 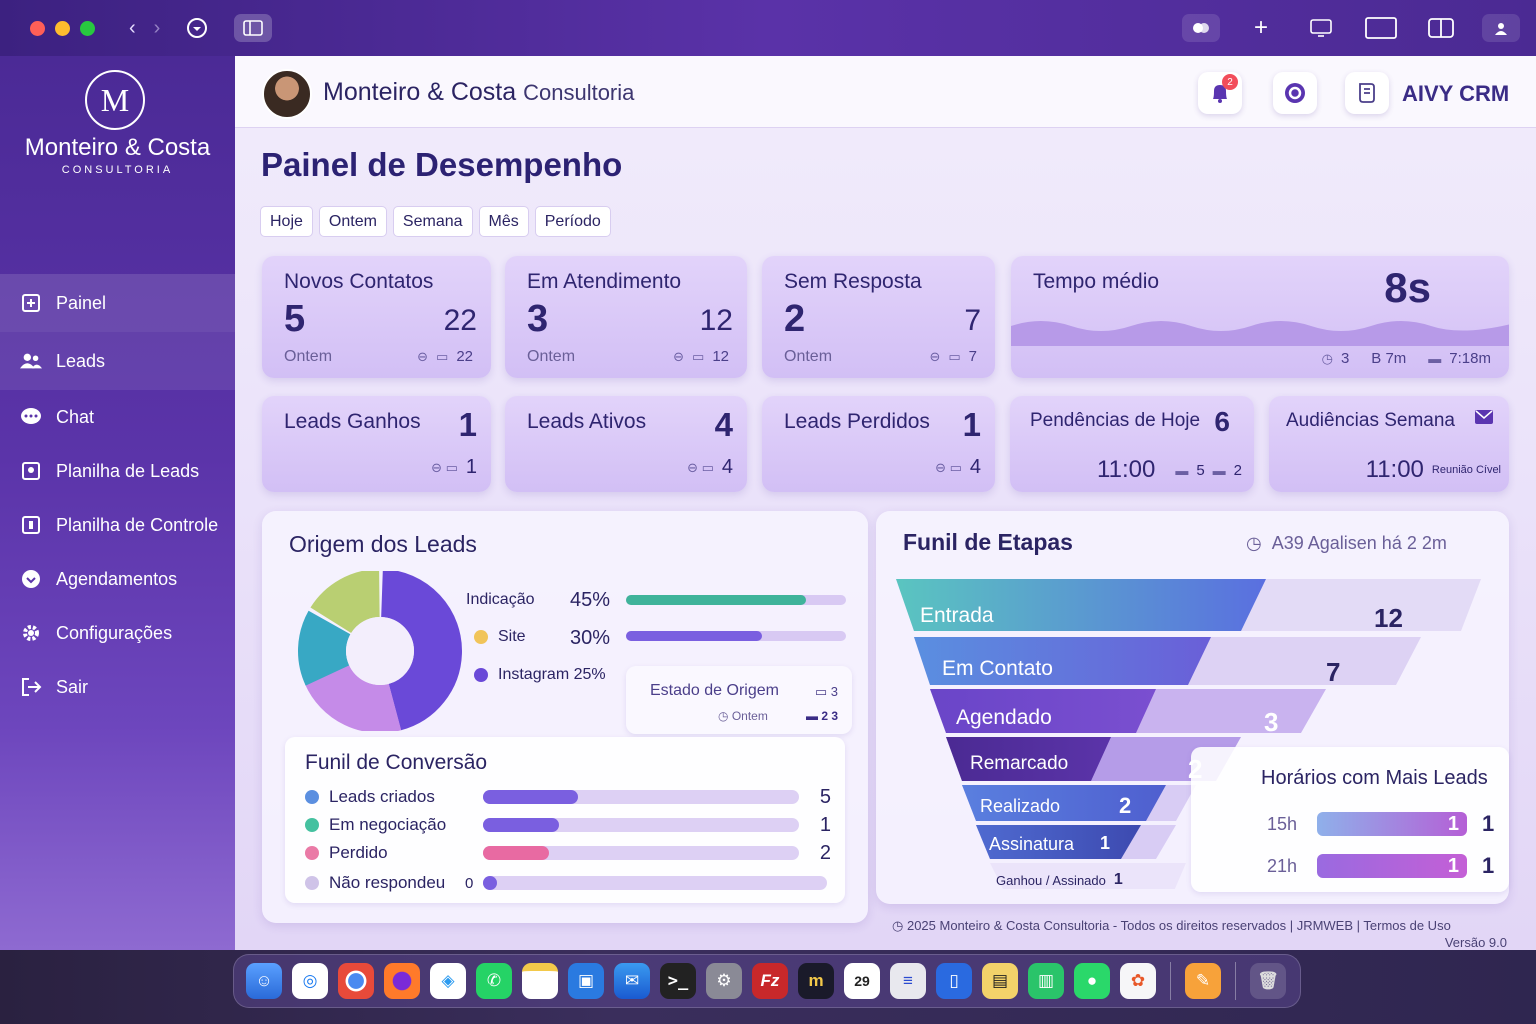 I want to click on notifications-button: 2, so click(x=1220, y=93).